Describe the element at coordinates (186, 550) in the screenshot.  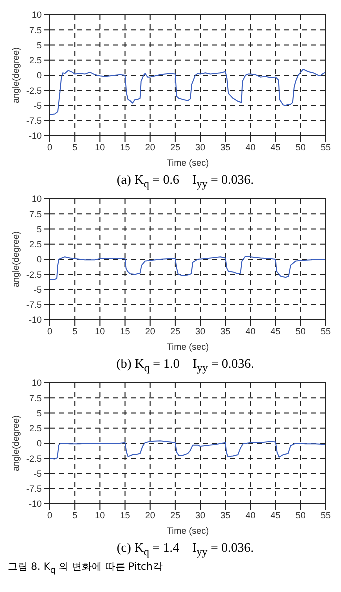
I see `text: (c) K$_{q}$ = 1.4 I$_{yy}$ = 0.036.` at that location.